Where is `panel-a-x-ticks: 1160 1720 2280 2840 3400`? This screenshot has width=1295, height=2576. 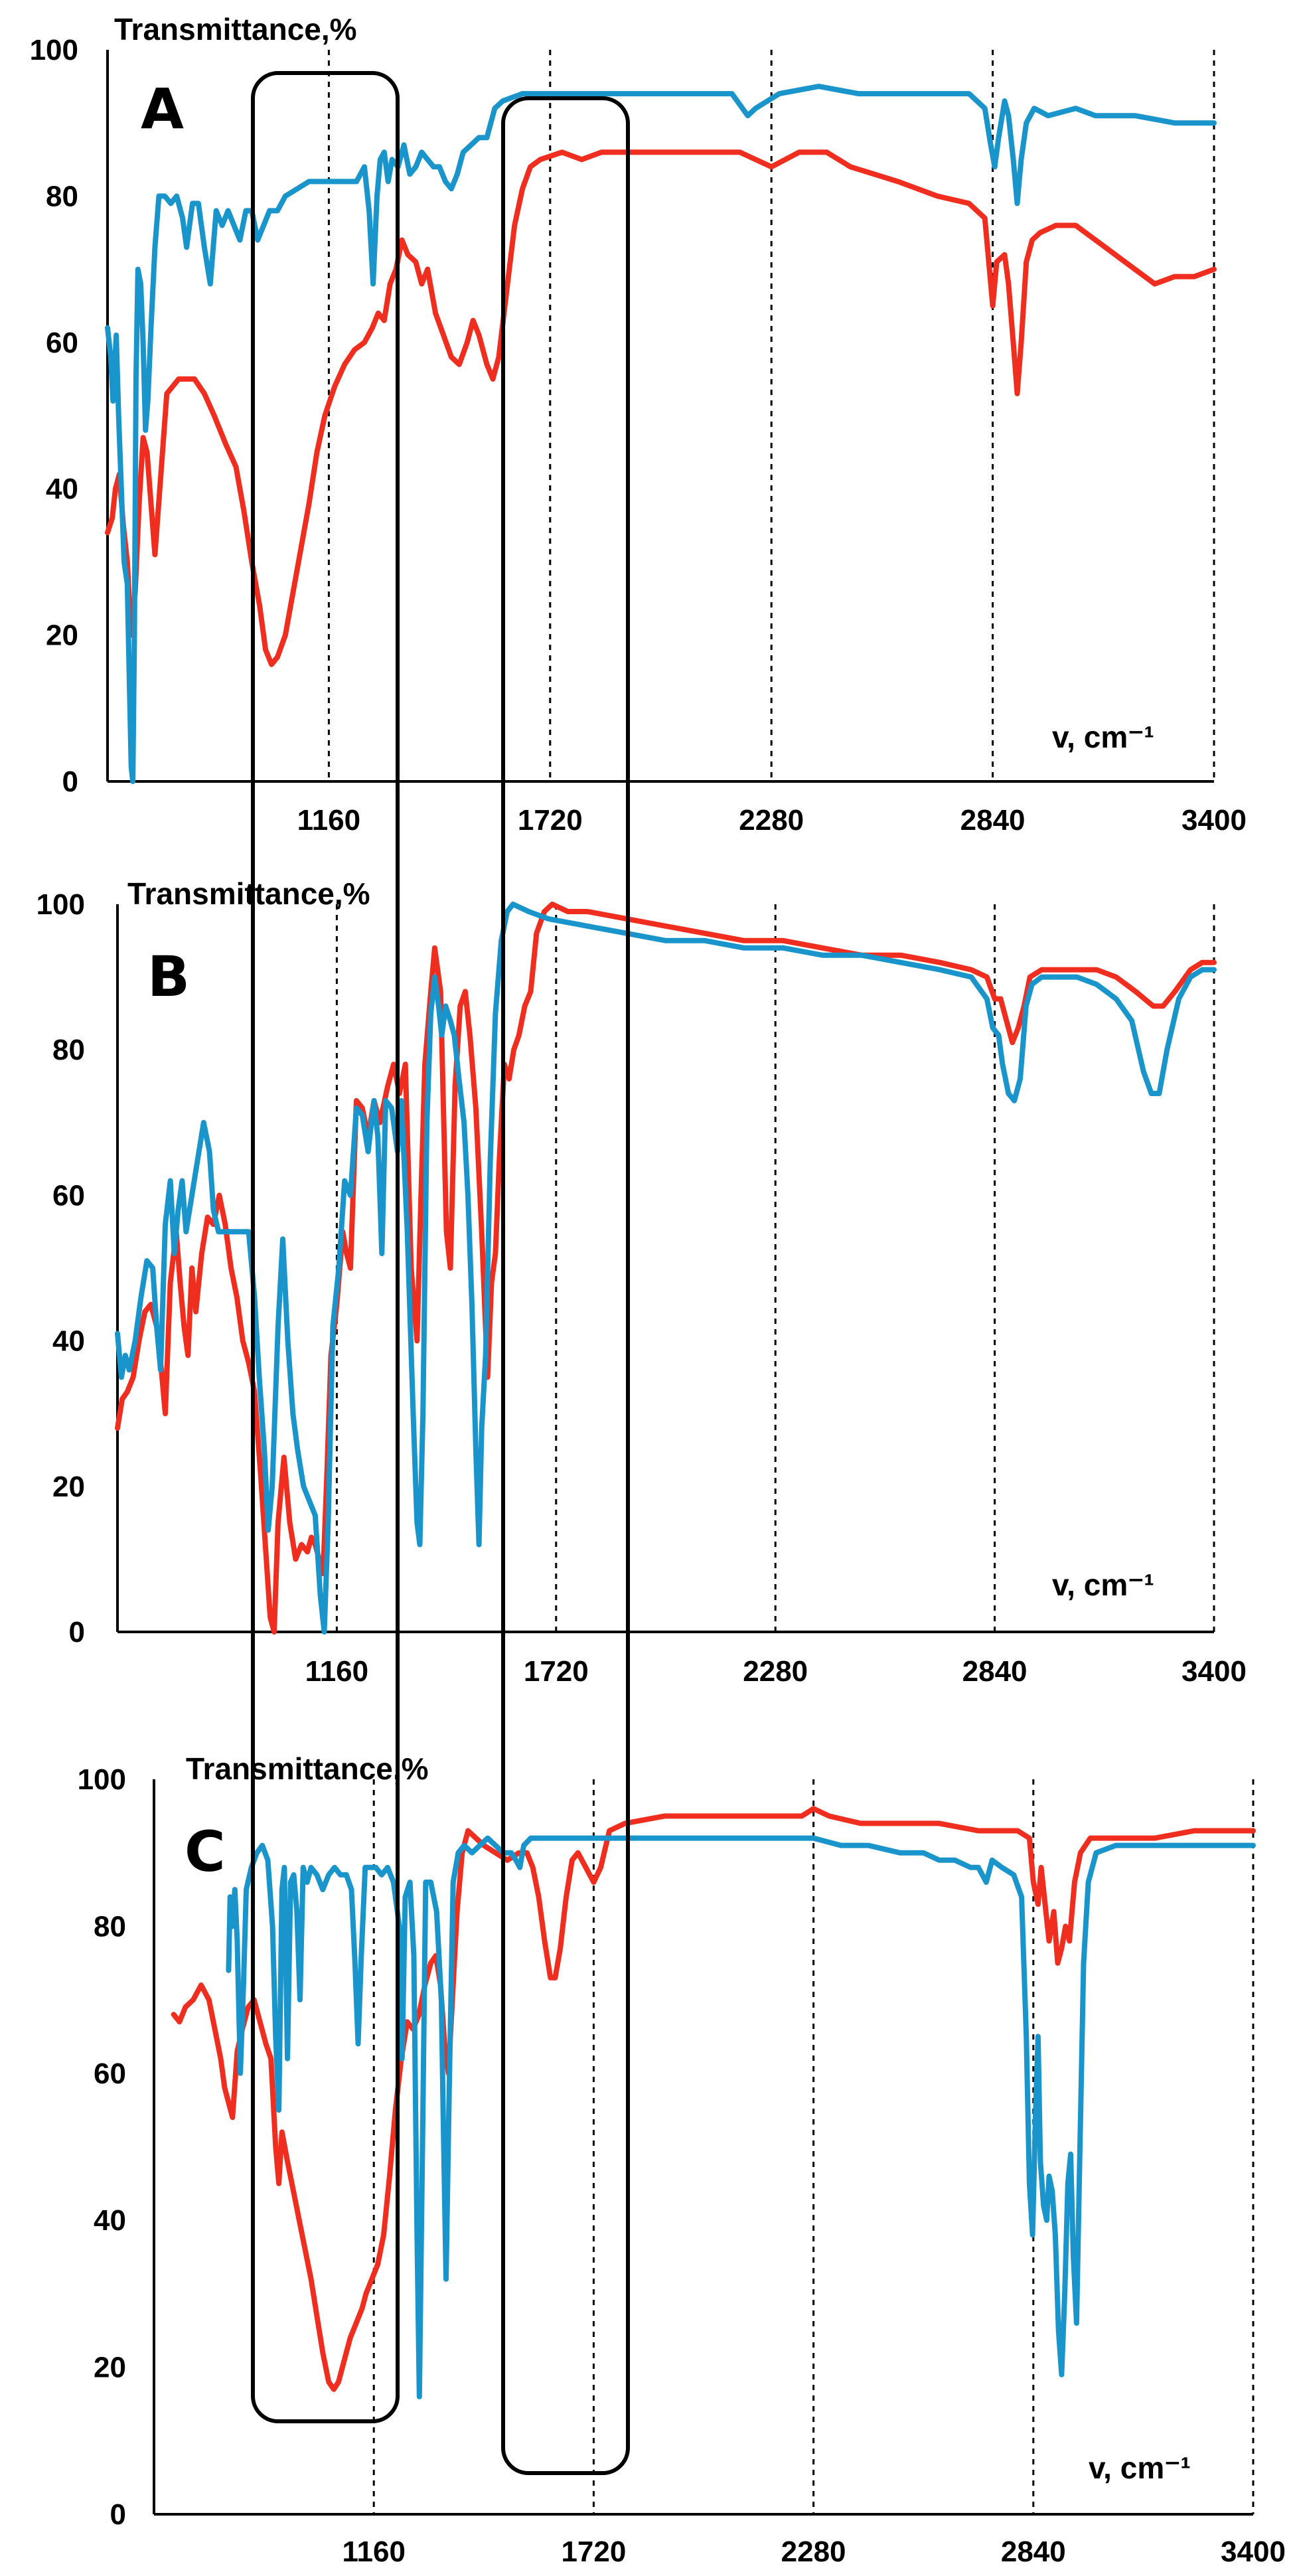
panel-a-x-ticks: 1160 1720 2280 2840 3400 is located at coordinates (772, 820).